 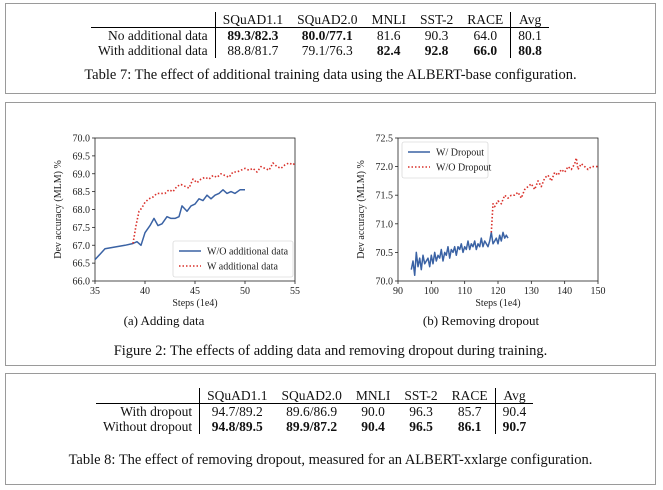 I want to click on table7-cell: 89.3/82.3, so click(x=253, y=35).